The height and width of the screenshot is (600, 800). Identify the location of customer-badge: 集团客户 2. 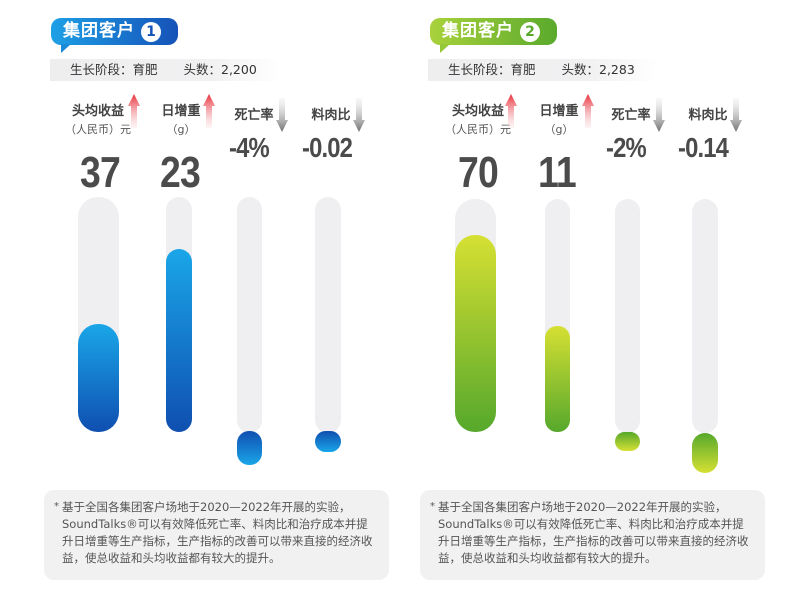
(493, 35).